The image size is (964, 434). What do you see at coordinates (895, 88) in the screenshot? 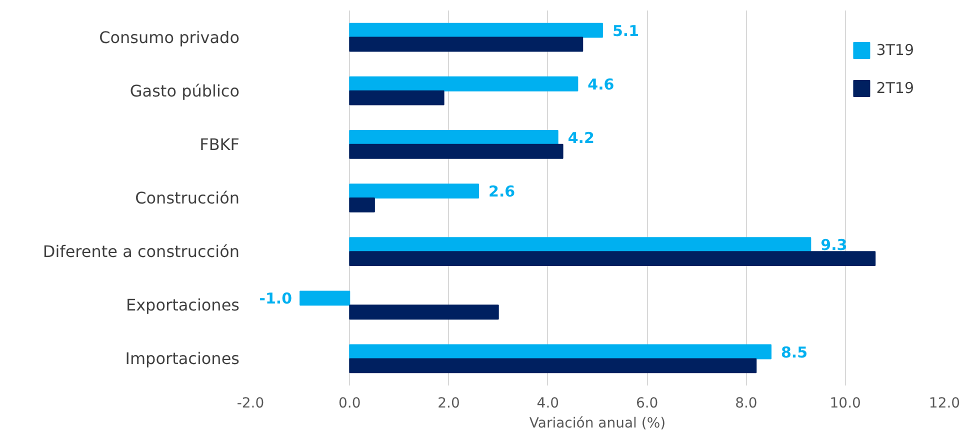
I see `legend-label: 2T19` at bounding box center [895, 88].